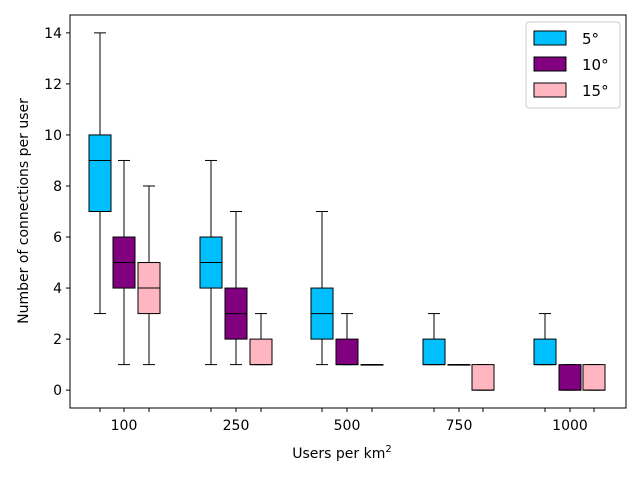 The height and width of the screenshot is (480, 640). What do you see at coordinates (236, 426) in the screenshot?
I see `x-tick-label: 250` at bounding box center [236, 426].